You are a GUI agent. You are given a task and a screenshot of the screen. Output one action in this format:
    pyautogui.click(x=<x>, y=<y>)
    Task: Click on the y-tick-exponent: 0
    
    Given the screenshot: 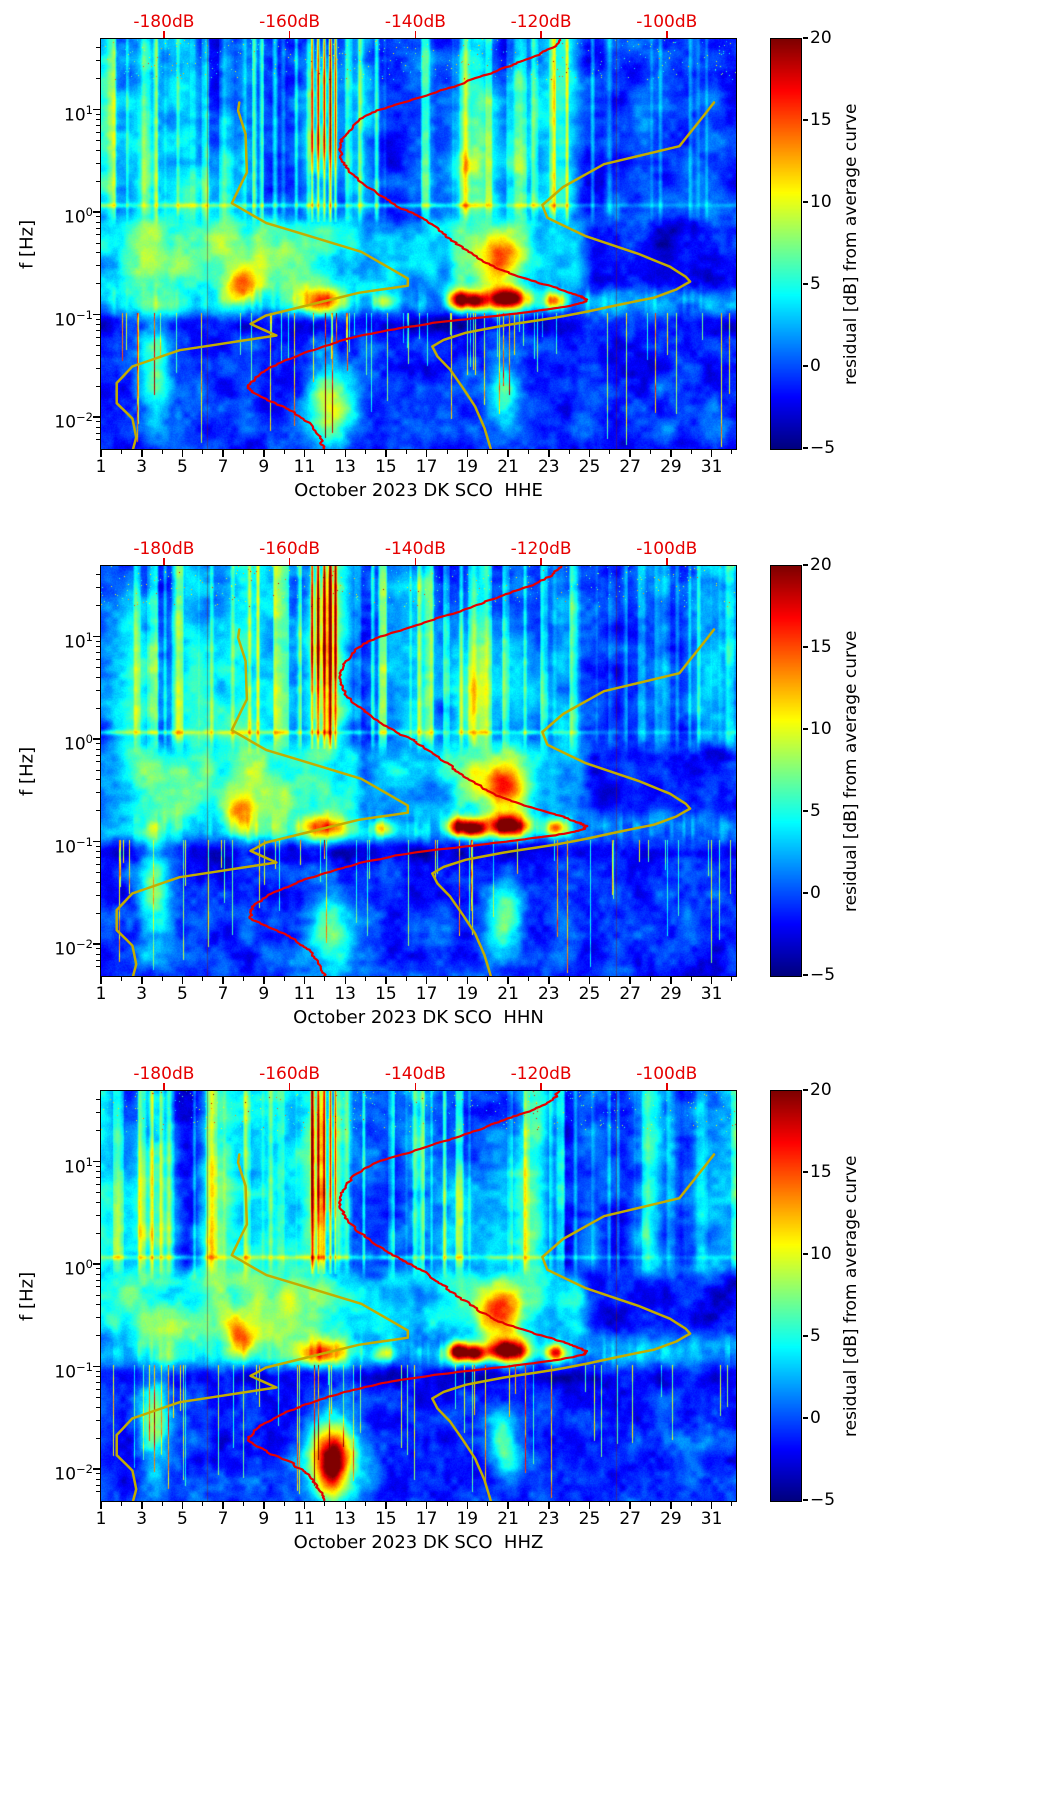 What is the action you would take?
    pyautogui.click(x=89, y=212)
    